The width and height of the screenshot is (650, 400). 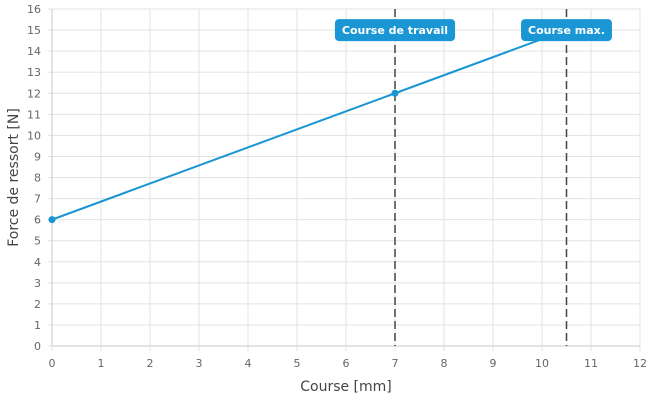 What do you see at coordinates (14, 177) in the screenshot?
I see `y-axis-title: Force de ressort [N]` at bounding box center [14, 177].